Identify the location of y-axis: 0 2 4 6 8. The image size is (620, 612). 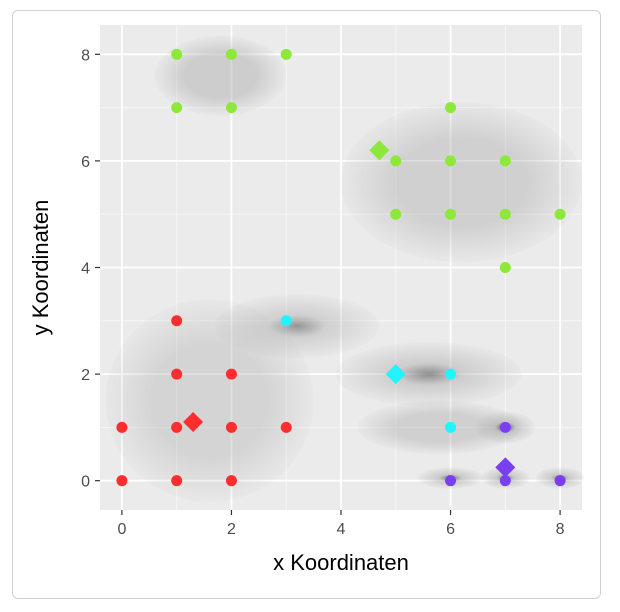
(90, 269).